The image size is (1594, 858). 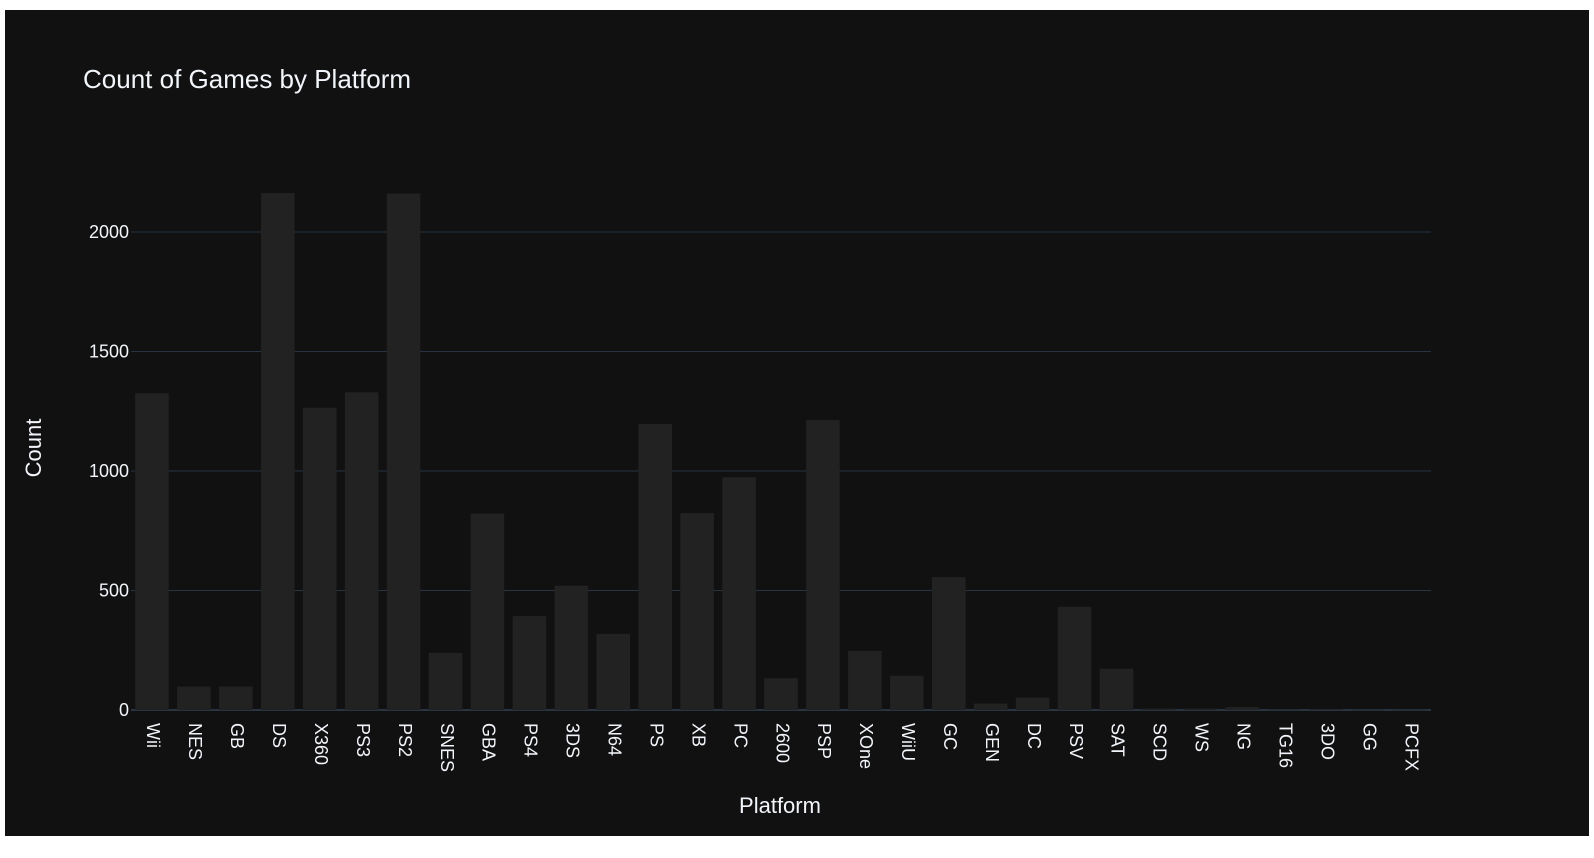 What do you see at coordinates (405, 740) in the screenshot?
I see `x-tick-label: PS2` at bounding box center [405, 740].